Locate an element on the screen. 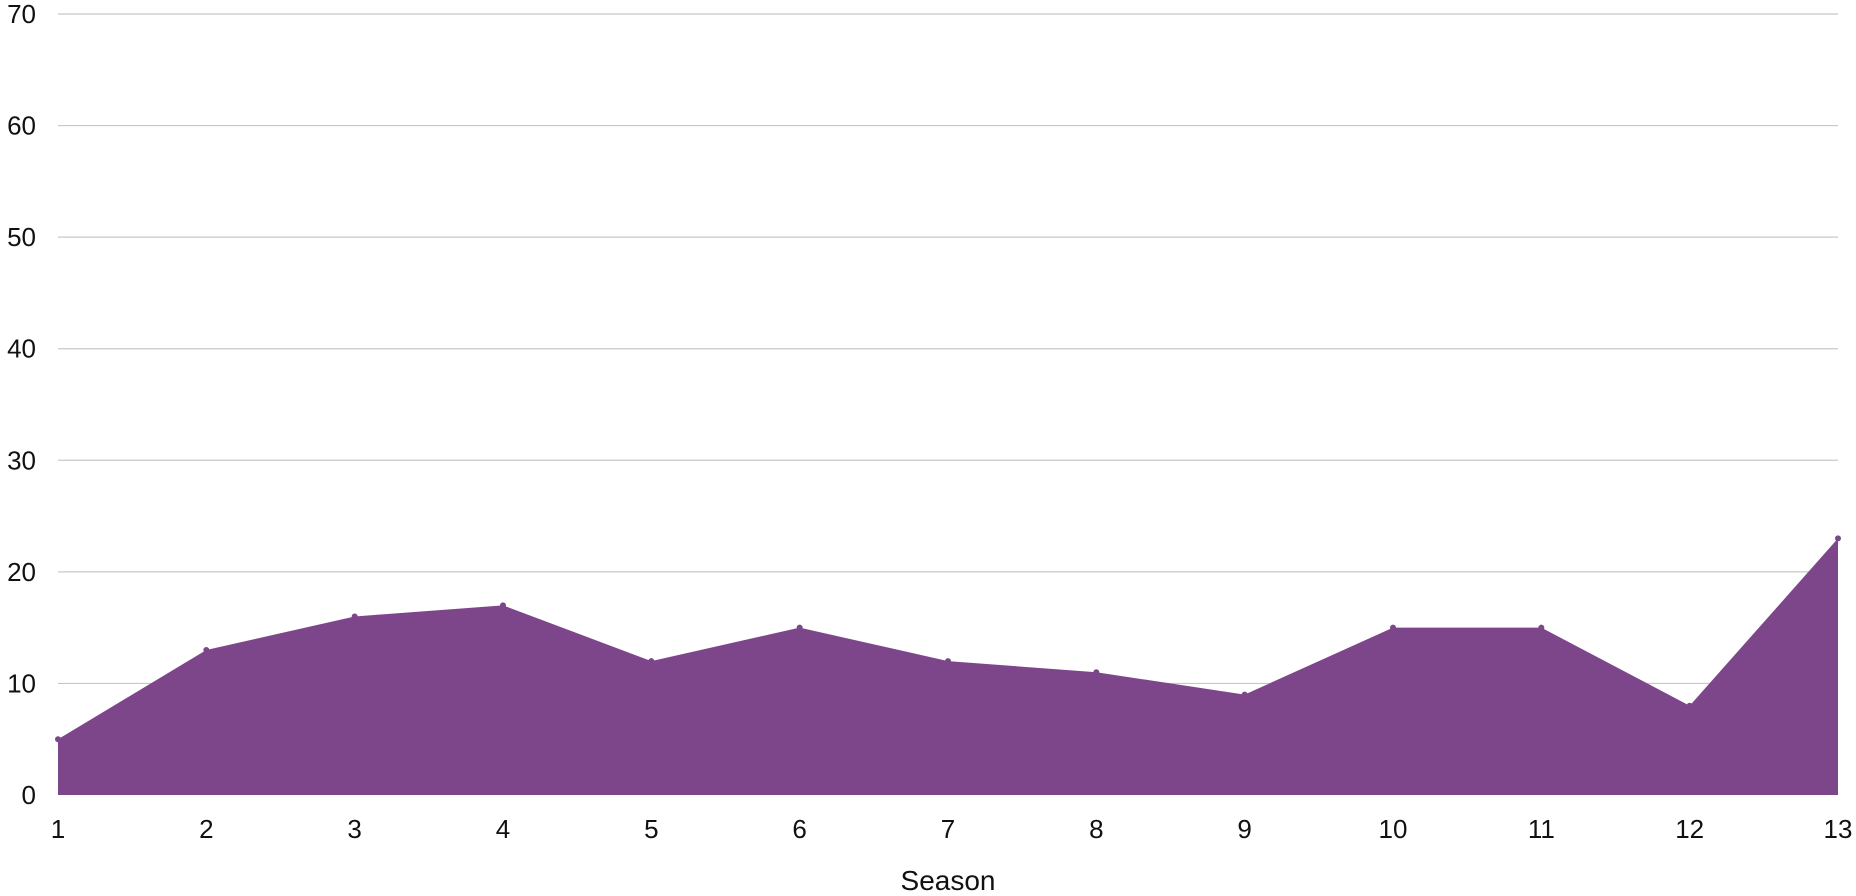  y-tick-label: 30 is located at coordinates (21, 460).